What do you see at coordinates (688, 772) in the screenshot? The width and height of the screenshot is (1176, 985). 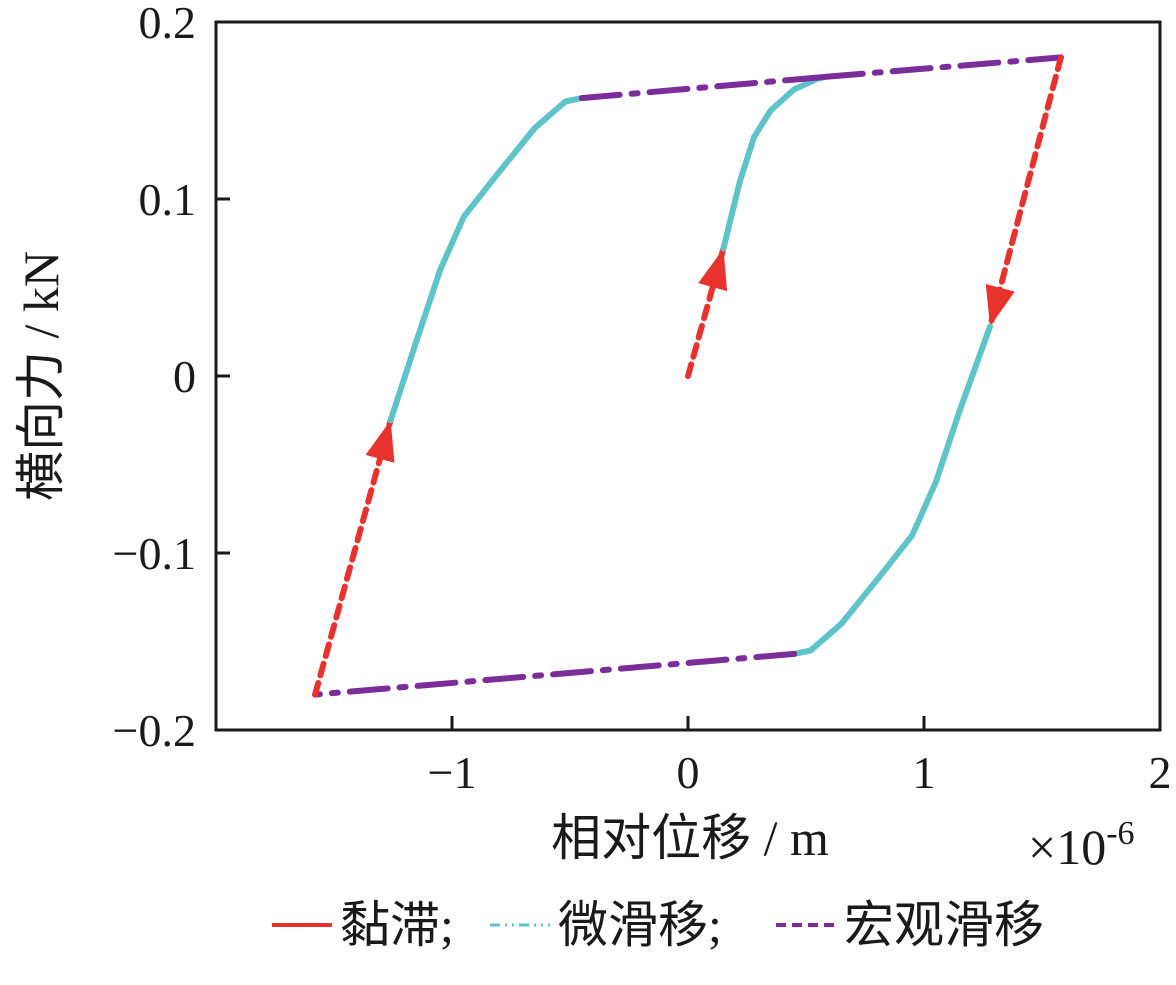 I see `x-tick-label: 0` at bounding box center [688, 772].